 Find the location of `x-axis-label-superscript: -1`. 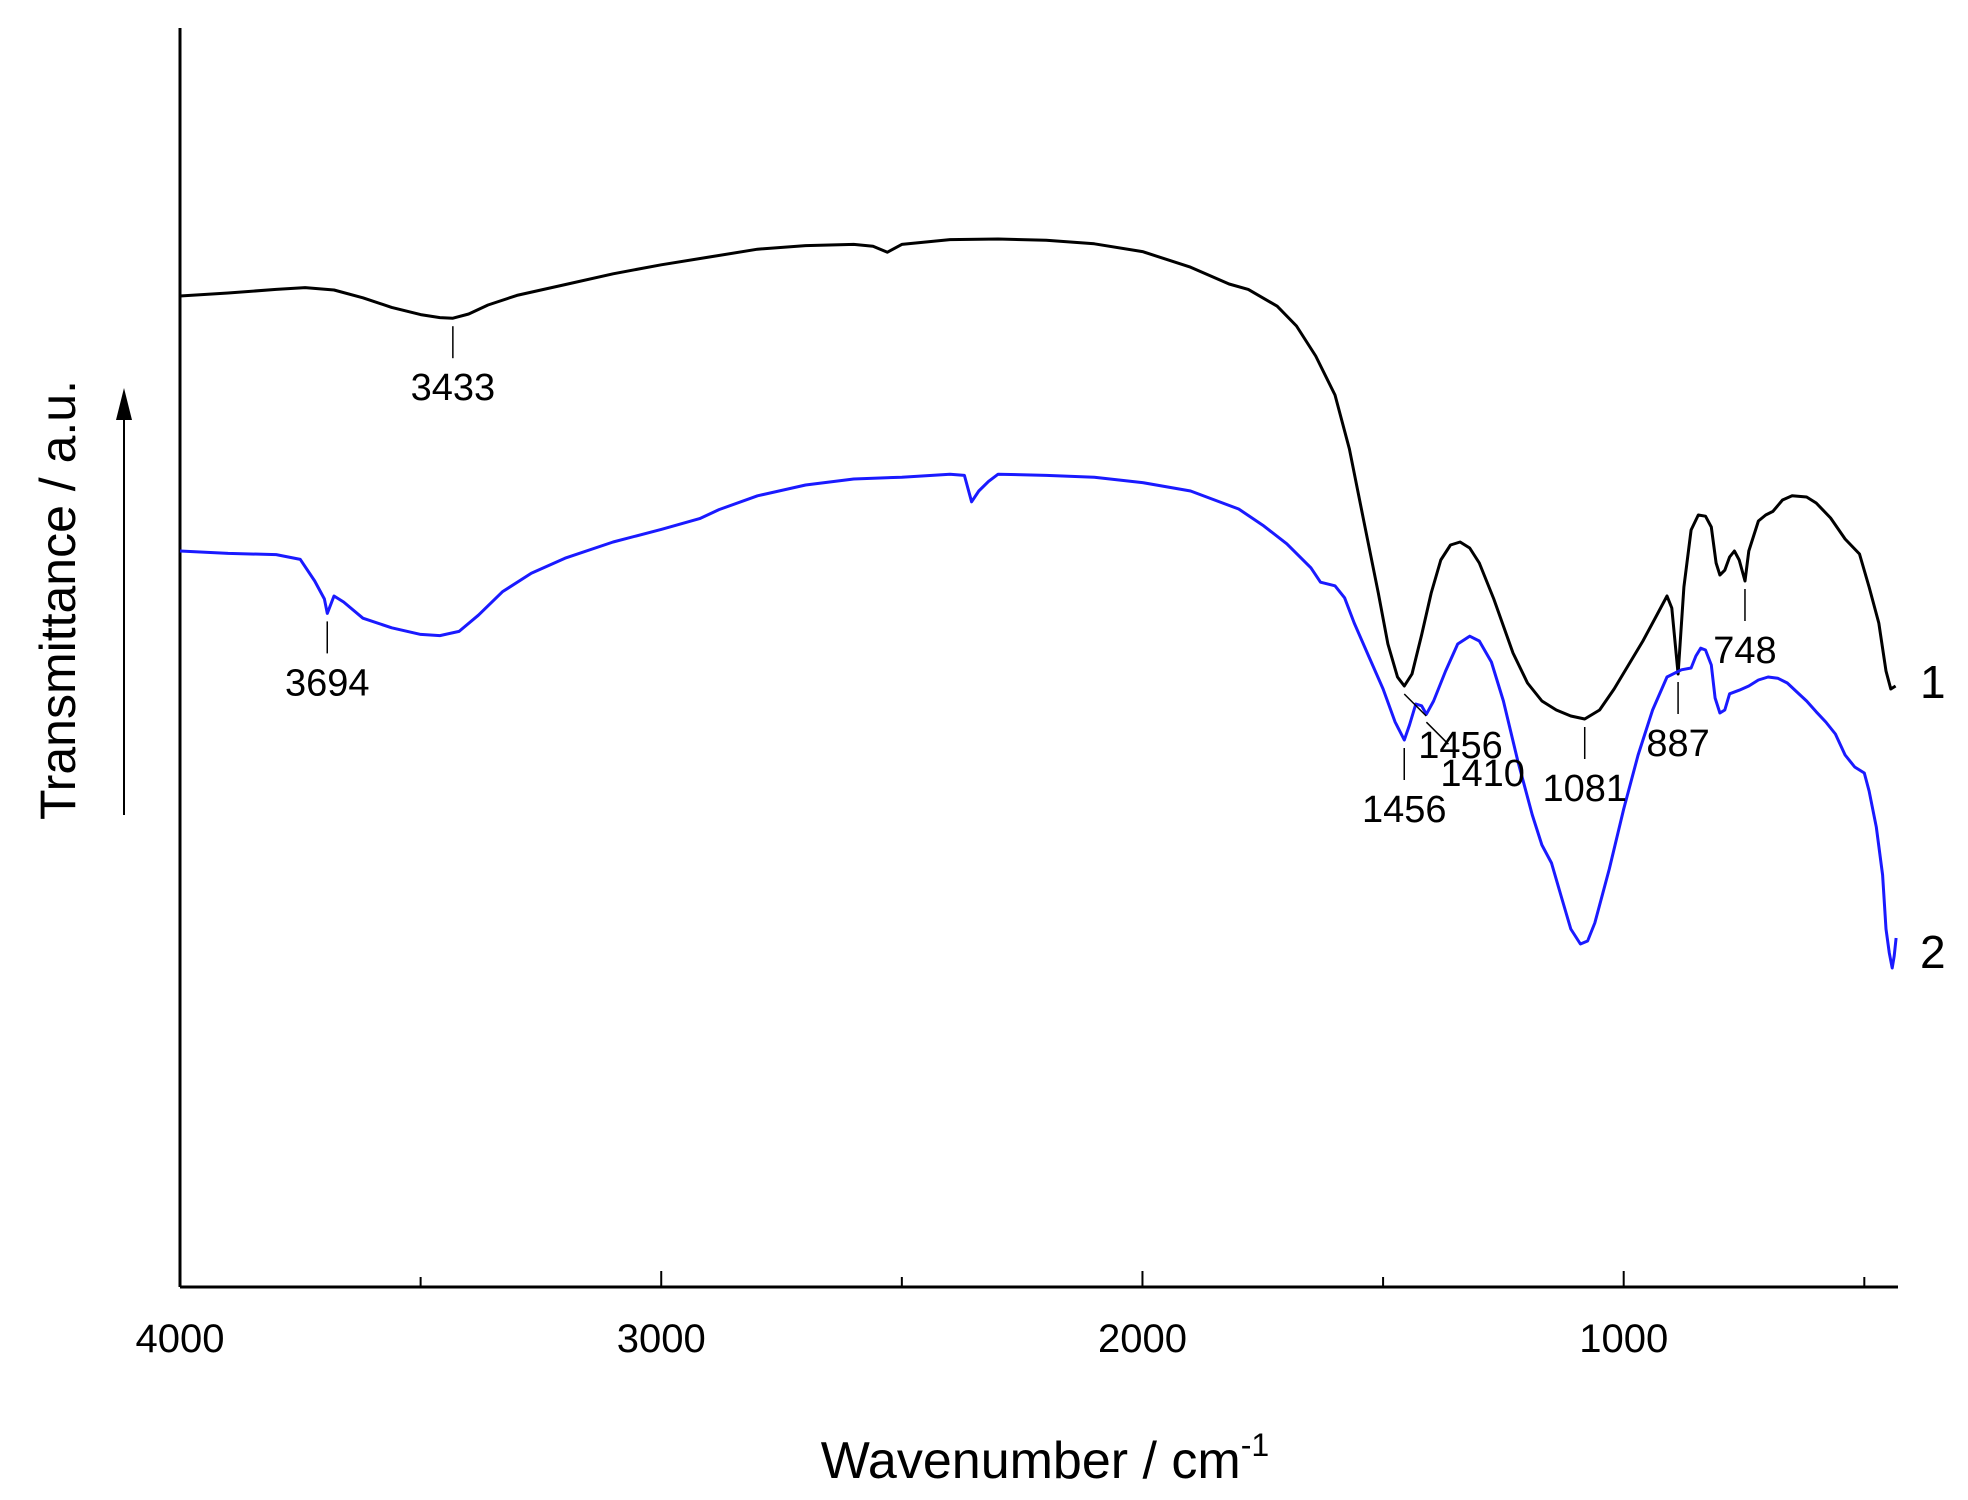

x-axis-label-superscript: -1 is located at coordinates (1255, 1445).